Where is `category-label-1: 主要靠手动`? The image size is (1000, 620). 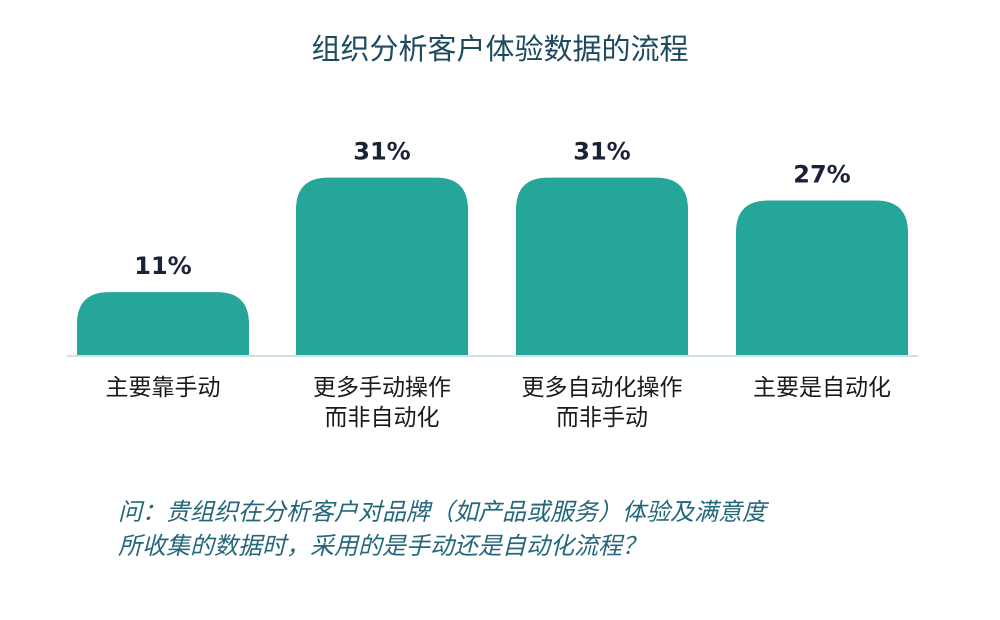 category-label-1: 主要靠手动 is located at coordinates (163, 388).